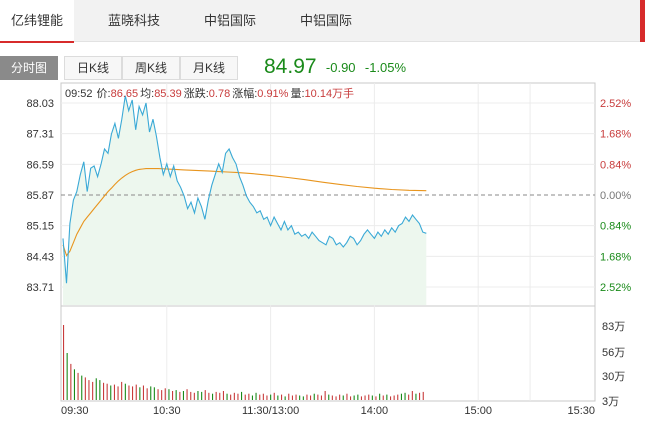  I want to click on stock-tab-3: 中铝国际, so click(229, 20).